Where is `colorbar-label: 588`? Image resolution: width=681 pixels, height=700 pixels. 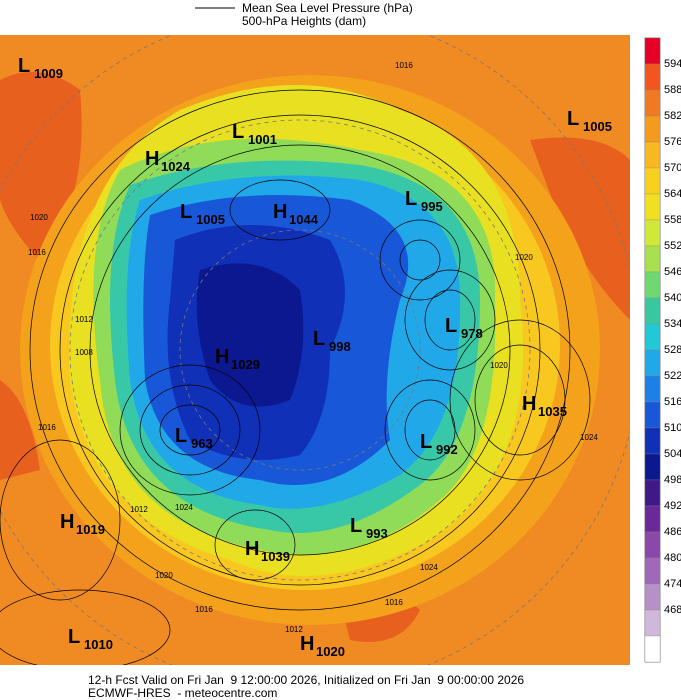
colorbar-label: 588 is located at coordinates (672, 90).